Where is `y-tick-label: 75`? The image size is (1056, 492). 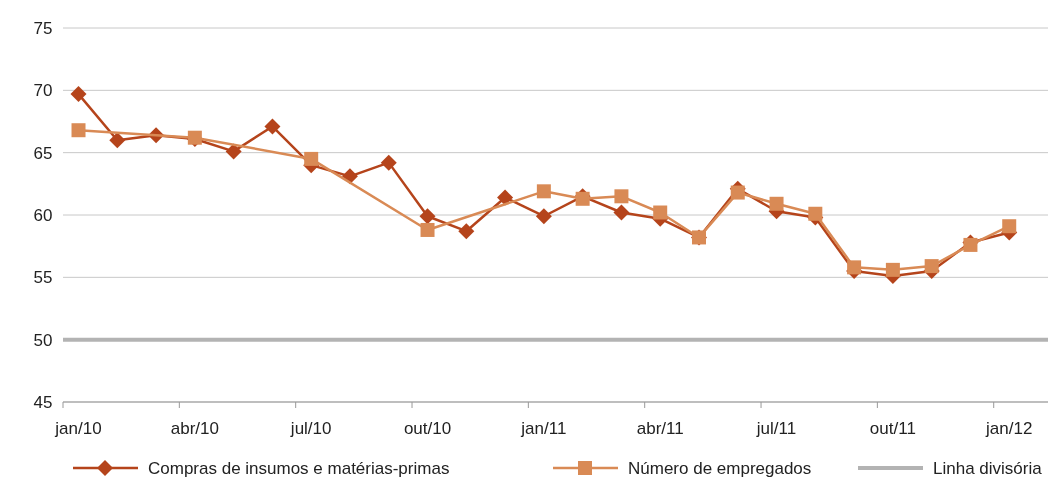
y-tick-label: 75 is located at coordinates (43, 28).